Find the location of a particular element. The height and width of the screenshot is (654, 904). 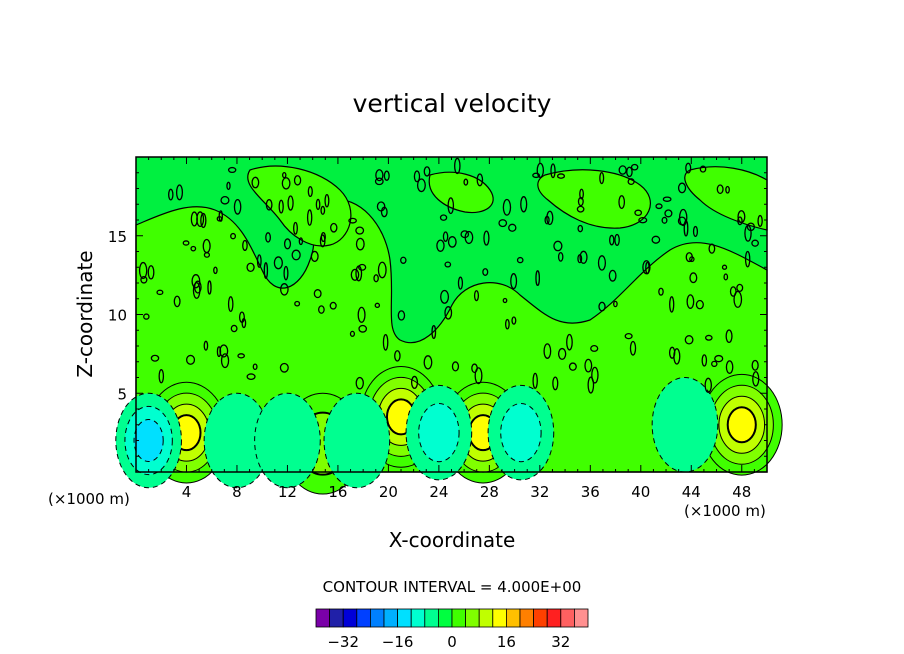

x-tick-label: 24 is located at coordinates (438, 492).